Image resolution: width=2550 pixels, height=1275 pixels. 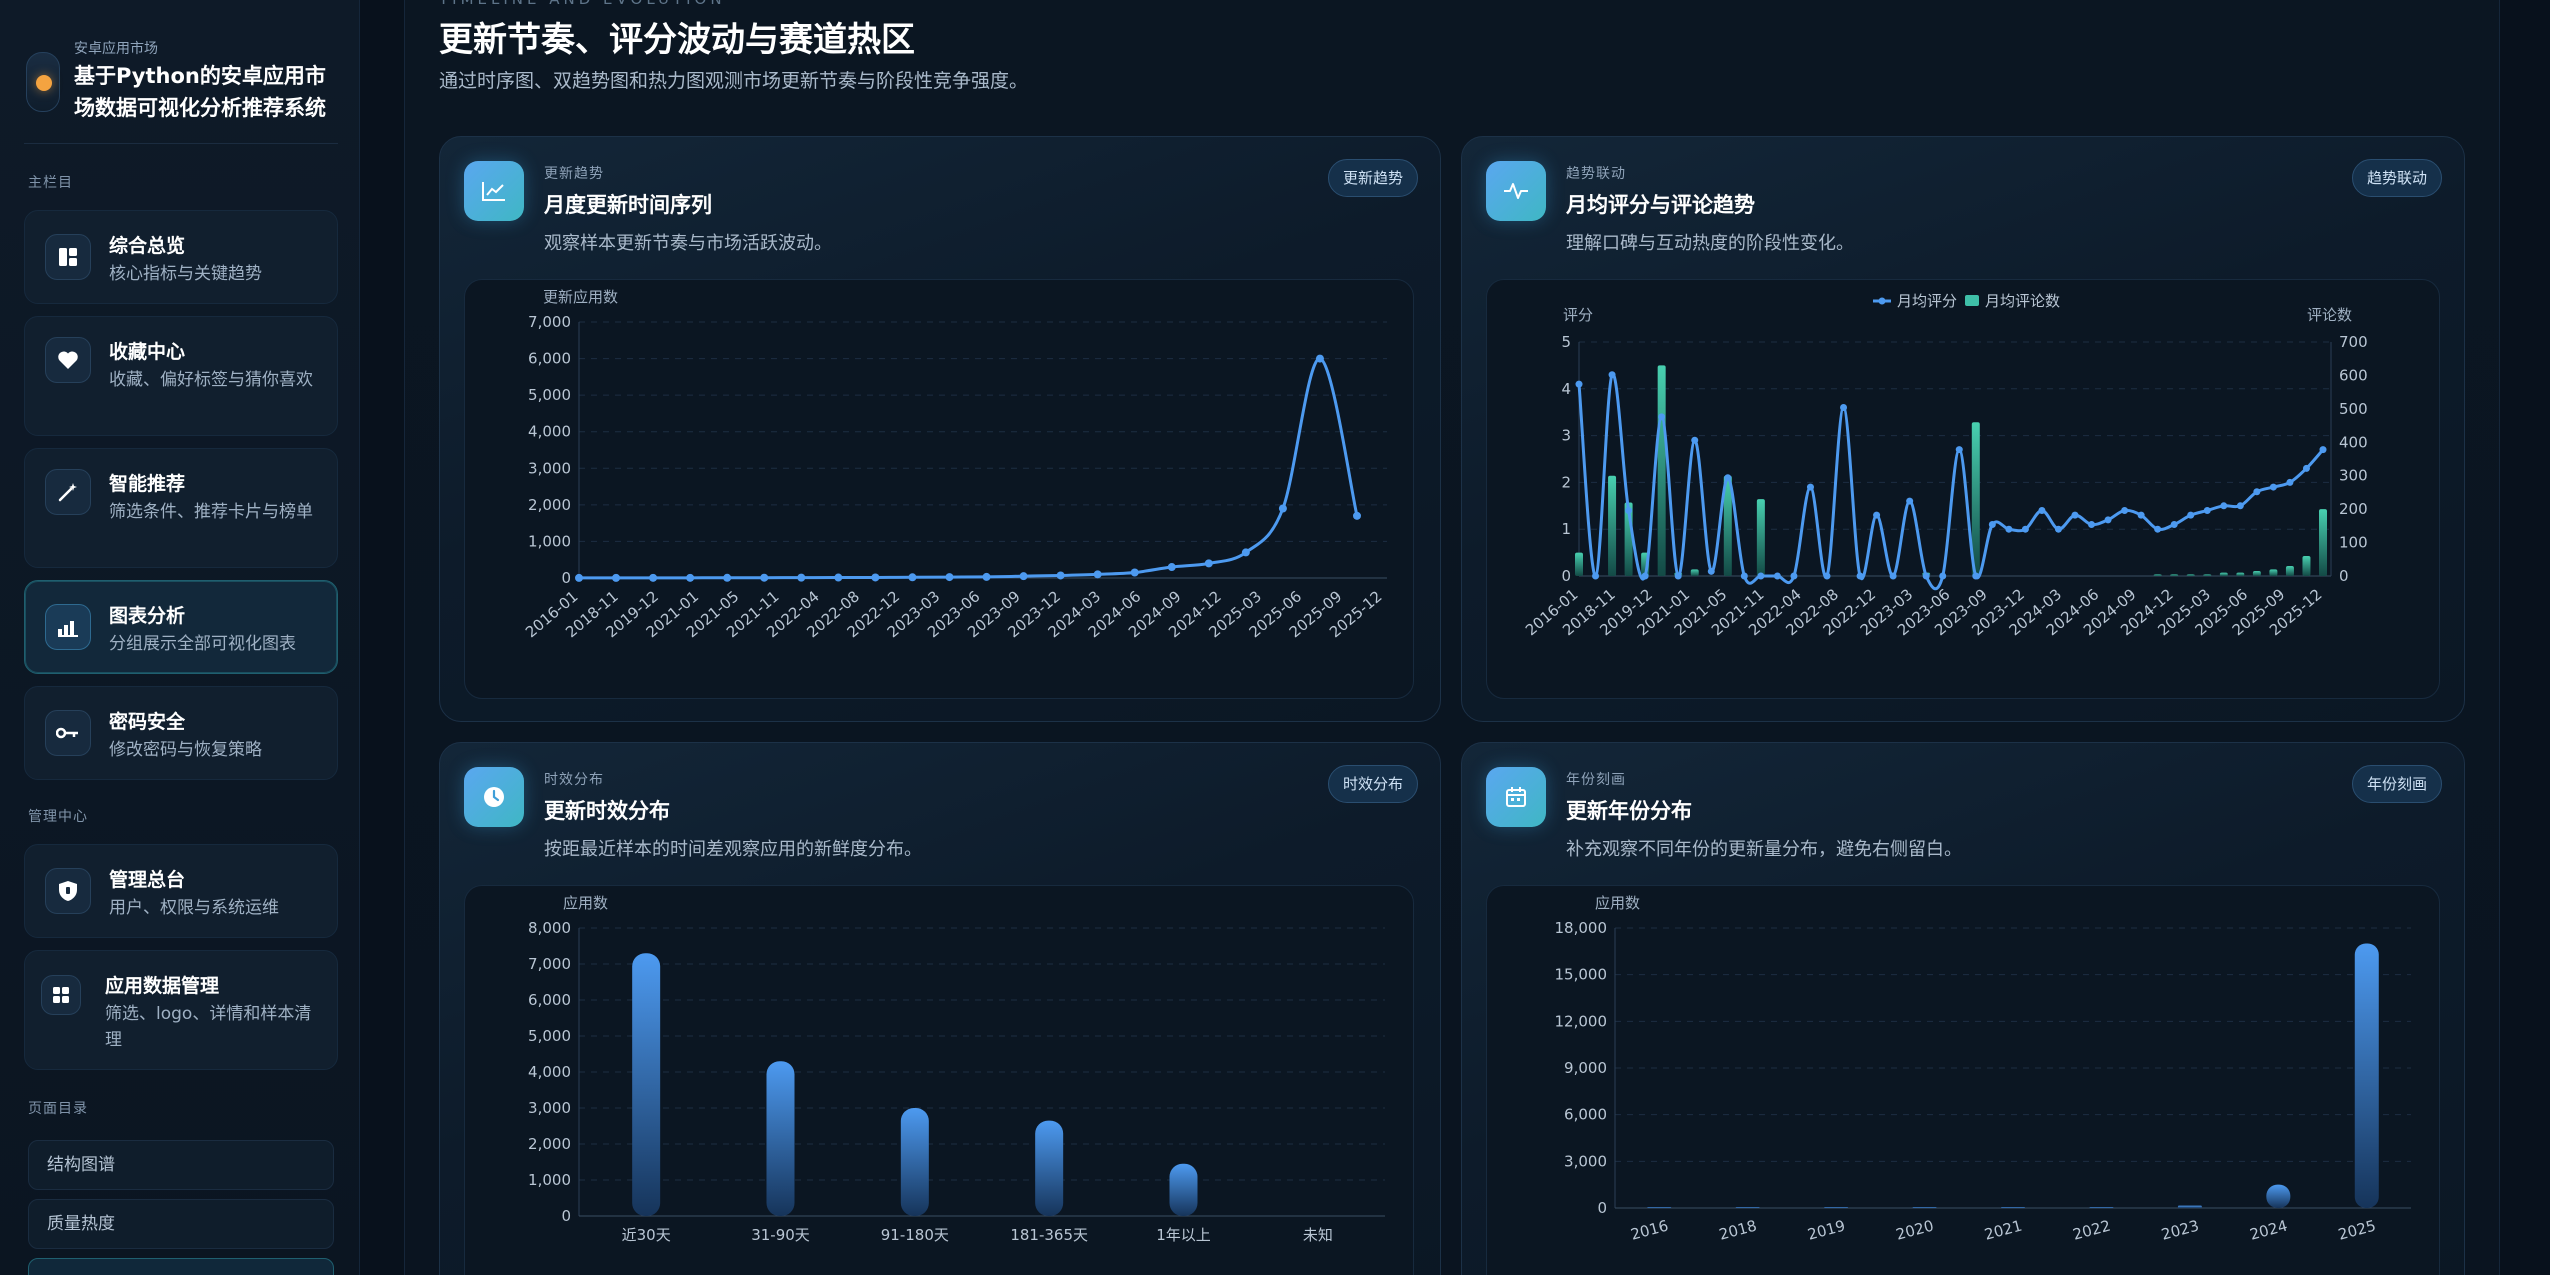 I want to click on y2-tick-label: 200, so click(x=2353, y=509).